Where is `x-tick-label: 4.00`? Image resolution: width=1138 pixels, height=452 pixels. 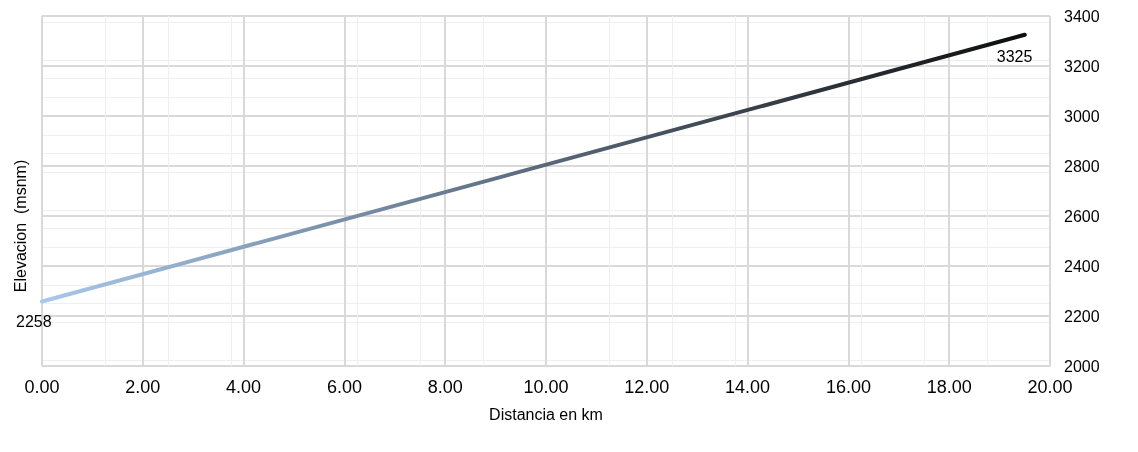 x-tick-label: 4.00 is located at coordinates (244, 387).